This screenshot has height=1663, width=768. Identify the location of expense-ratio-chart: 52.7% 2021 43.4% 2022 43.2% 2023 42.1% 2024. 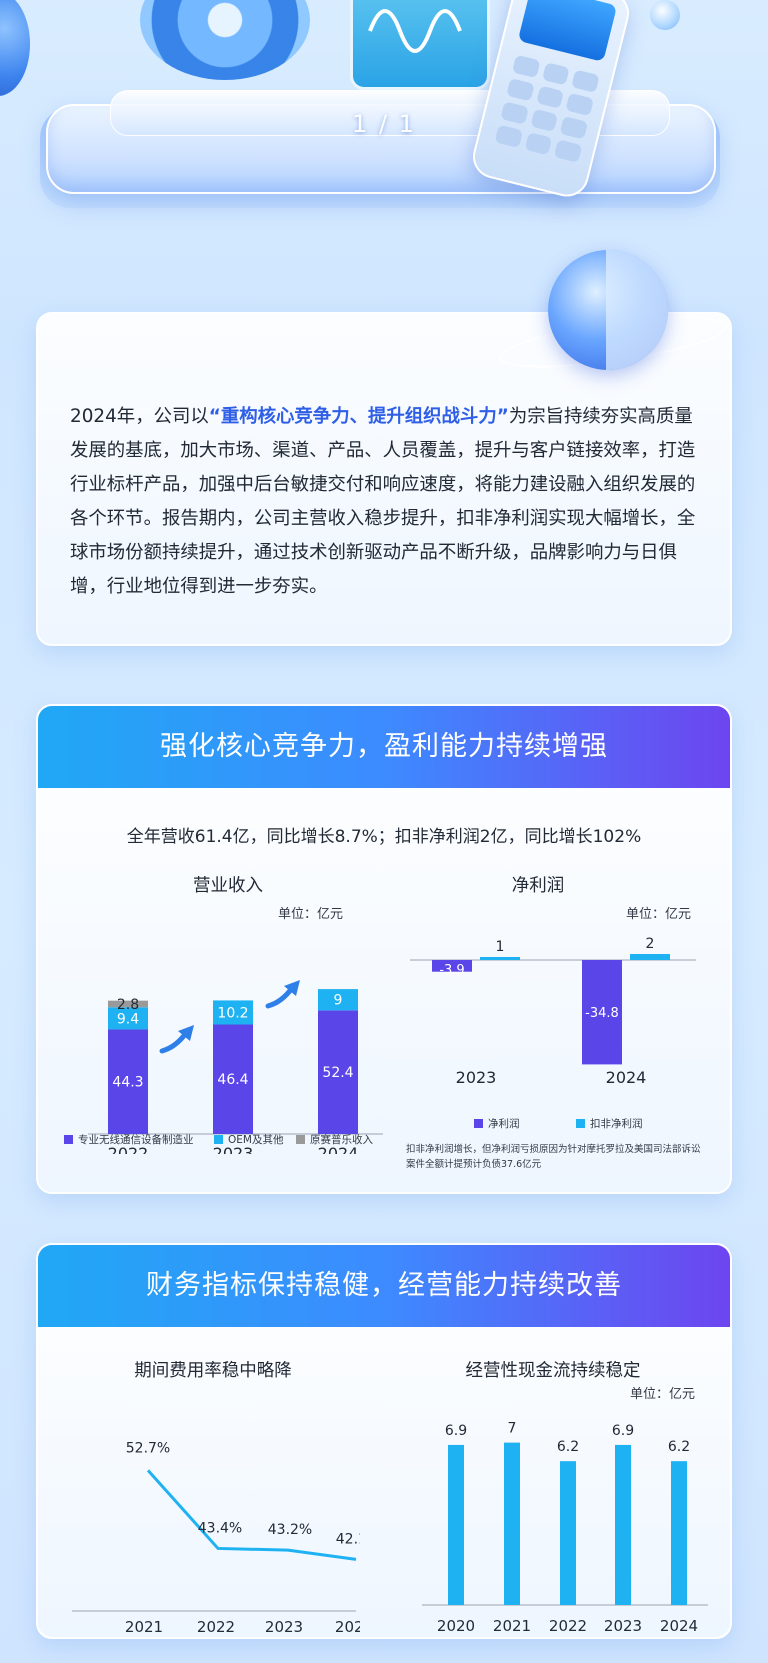
(216, 1537).